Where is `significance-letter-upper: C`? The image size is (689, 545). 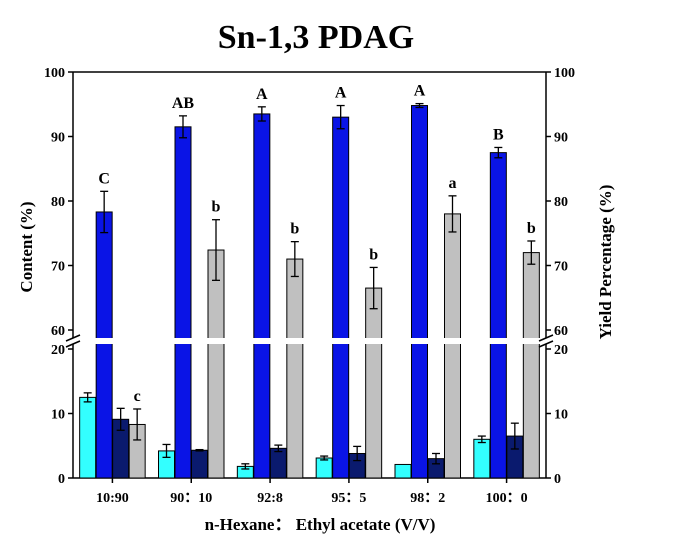
significance-letter-upper: C is located at coordinates (104, 178).